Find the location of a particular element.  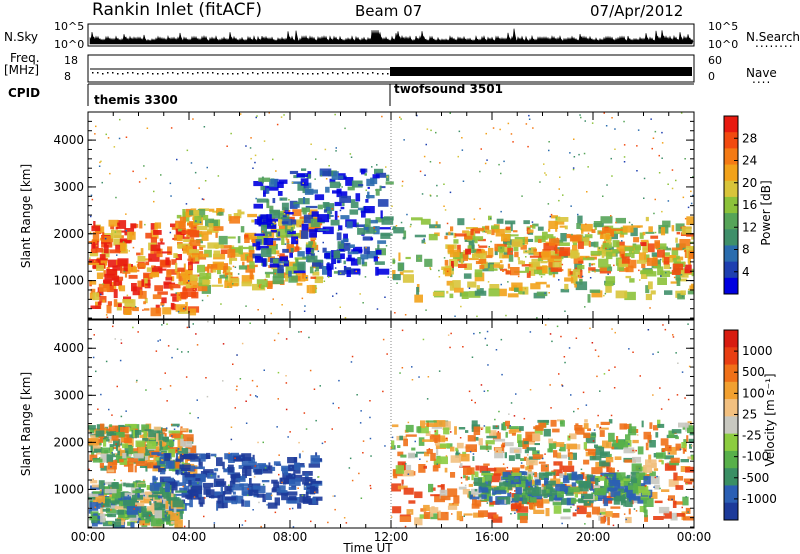

colorbar-frame is located at coordinates (731, 425).